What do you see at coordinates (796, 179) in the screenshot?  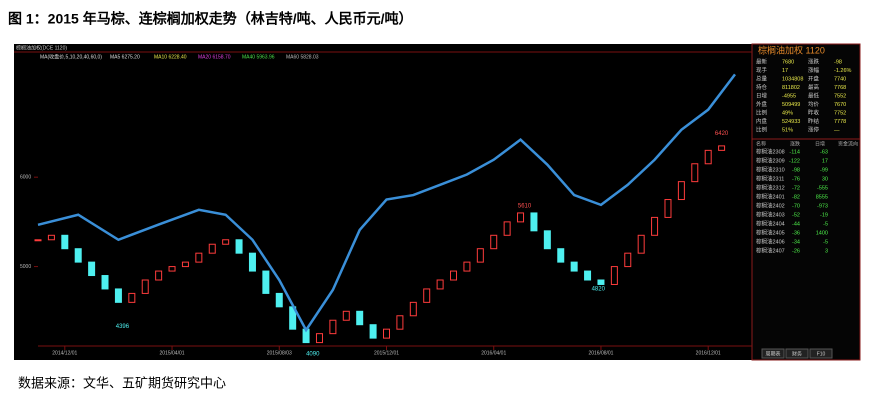 I see `contract-cell: -76` at bounding box center [796, 179].